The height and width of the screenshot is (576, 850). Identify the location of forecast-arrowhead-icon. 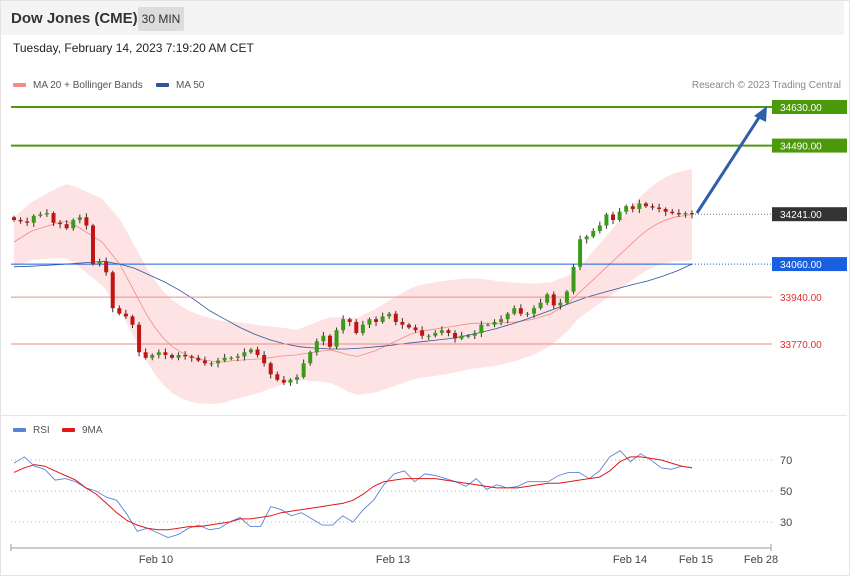
(760, 114).